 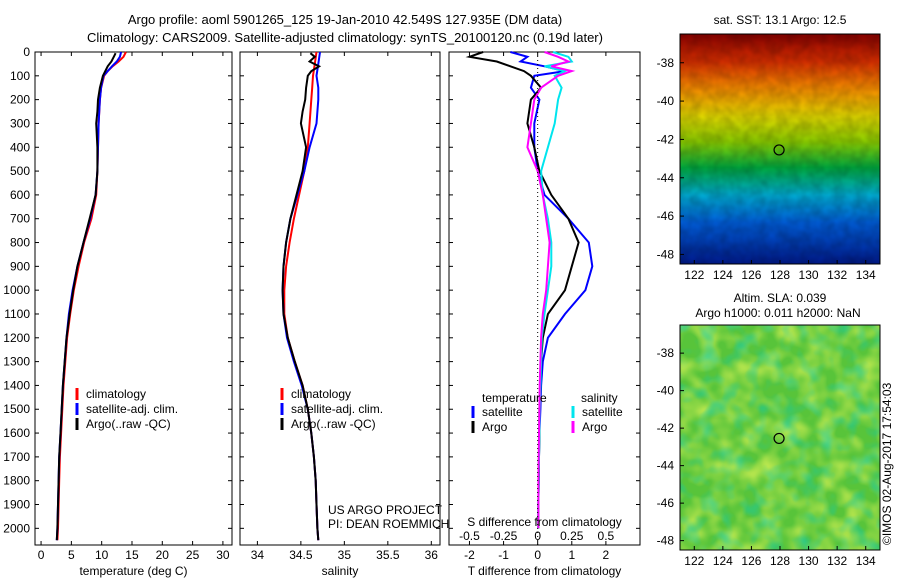 What do you see at coordinates (606, 536) in the screenshot?
I see `secondary-tick-label: 0.5` at bounding box center [606, 536].